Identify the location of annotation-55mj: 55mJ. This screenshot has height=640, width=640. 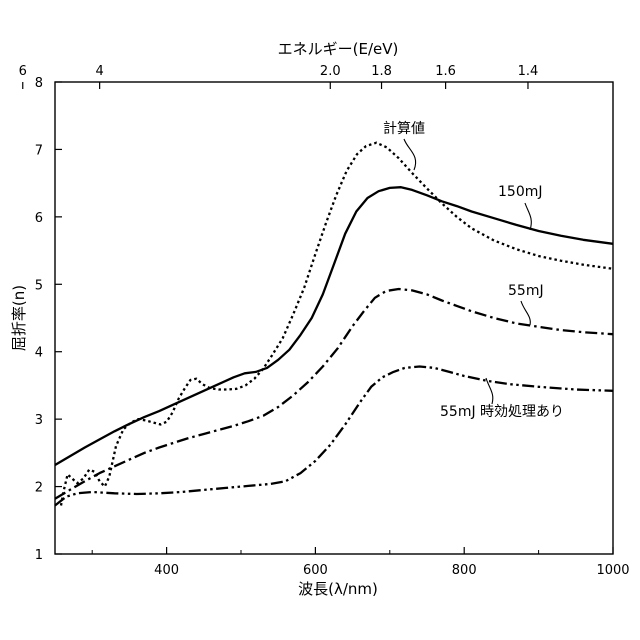
(526, 291).